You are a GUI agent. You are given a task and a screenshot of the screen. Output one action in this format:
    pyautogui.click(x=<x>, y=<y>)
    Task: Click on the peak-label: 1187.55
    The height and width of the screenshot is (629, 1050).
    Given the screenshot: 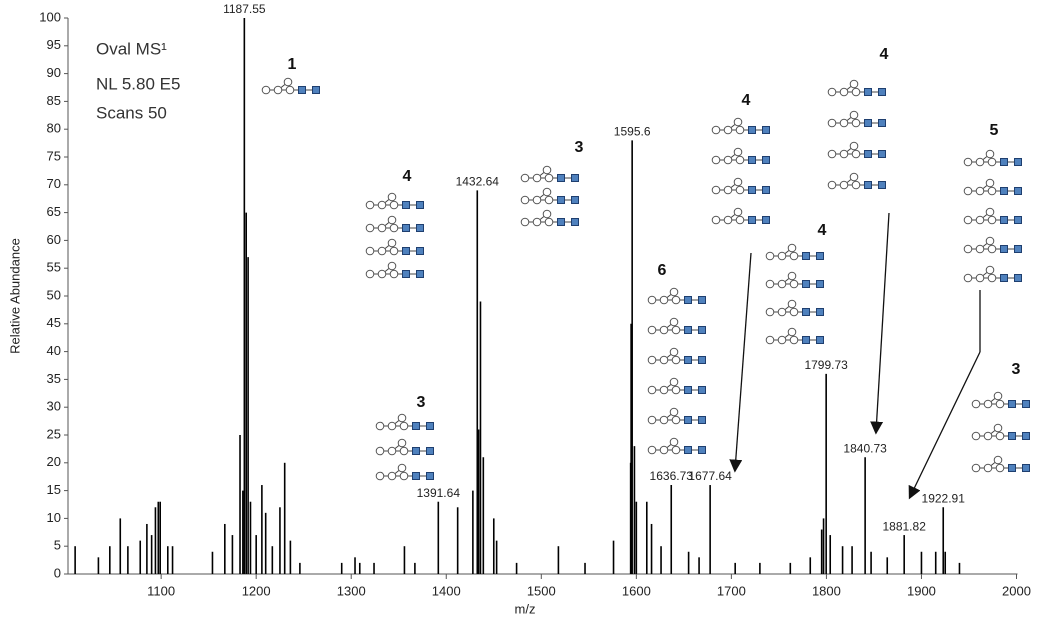 What is the action you would take?
    pyautogui.click(x=244, y=9)
    